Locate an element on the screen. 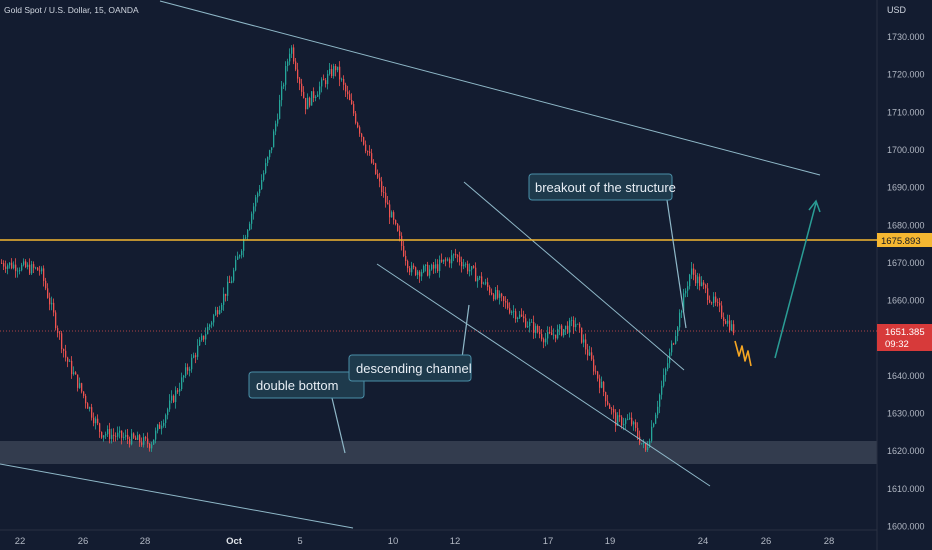  time-tick-label: Oct is located at coordinates (234, 541).